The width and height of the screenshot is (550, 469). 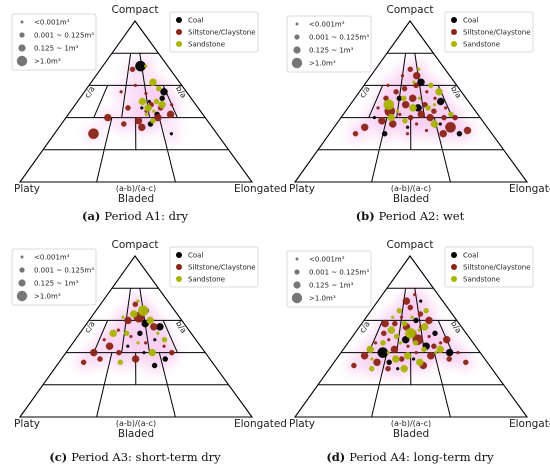 What do you see at coordinates (410, 457) in the screenshot?
I see `panel-caption-text: (d) Period A4: long-term dry` at bounding box center [410, 457].